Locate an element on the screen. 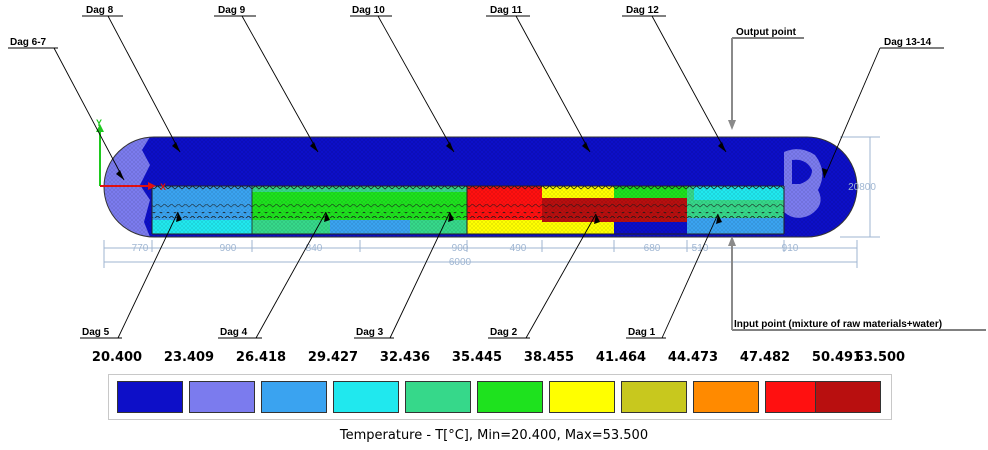  callout-day-12: Dag 12 is located at coordinates (642, 10).